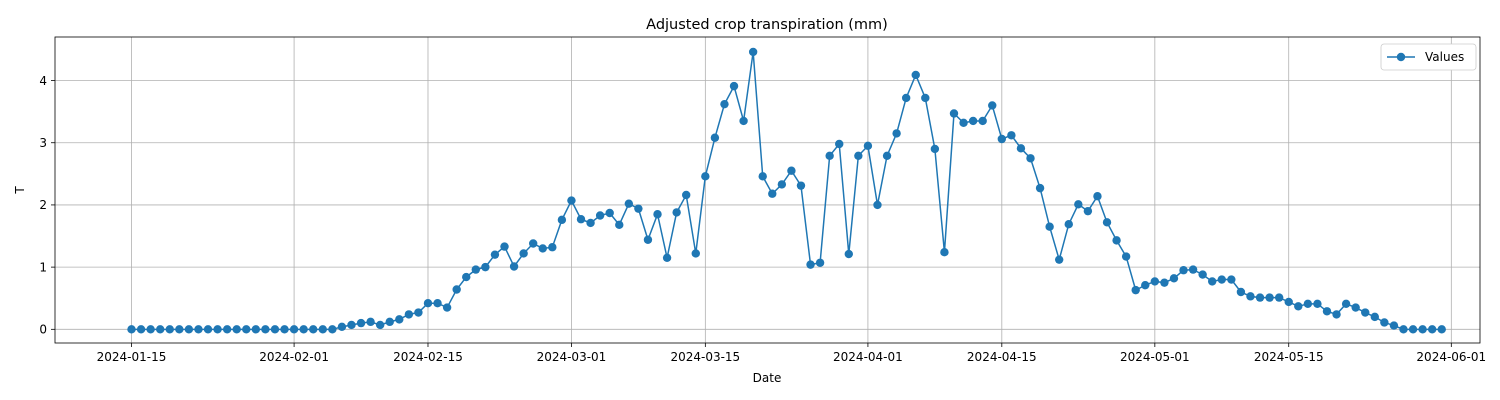 The image size is (1500, 400). What do you see at coordinates (868, 357) in the screenshot?
I see `x-tick-label: 2024-04-01` at bounding box center [868, 357].